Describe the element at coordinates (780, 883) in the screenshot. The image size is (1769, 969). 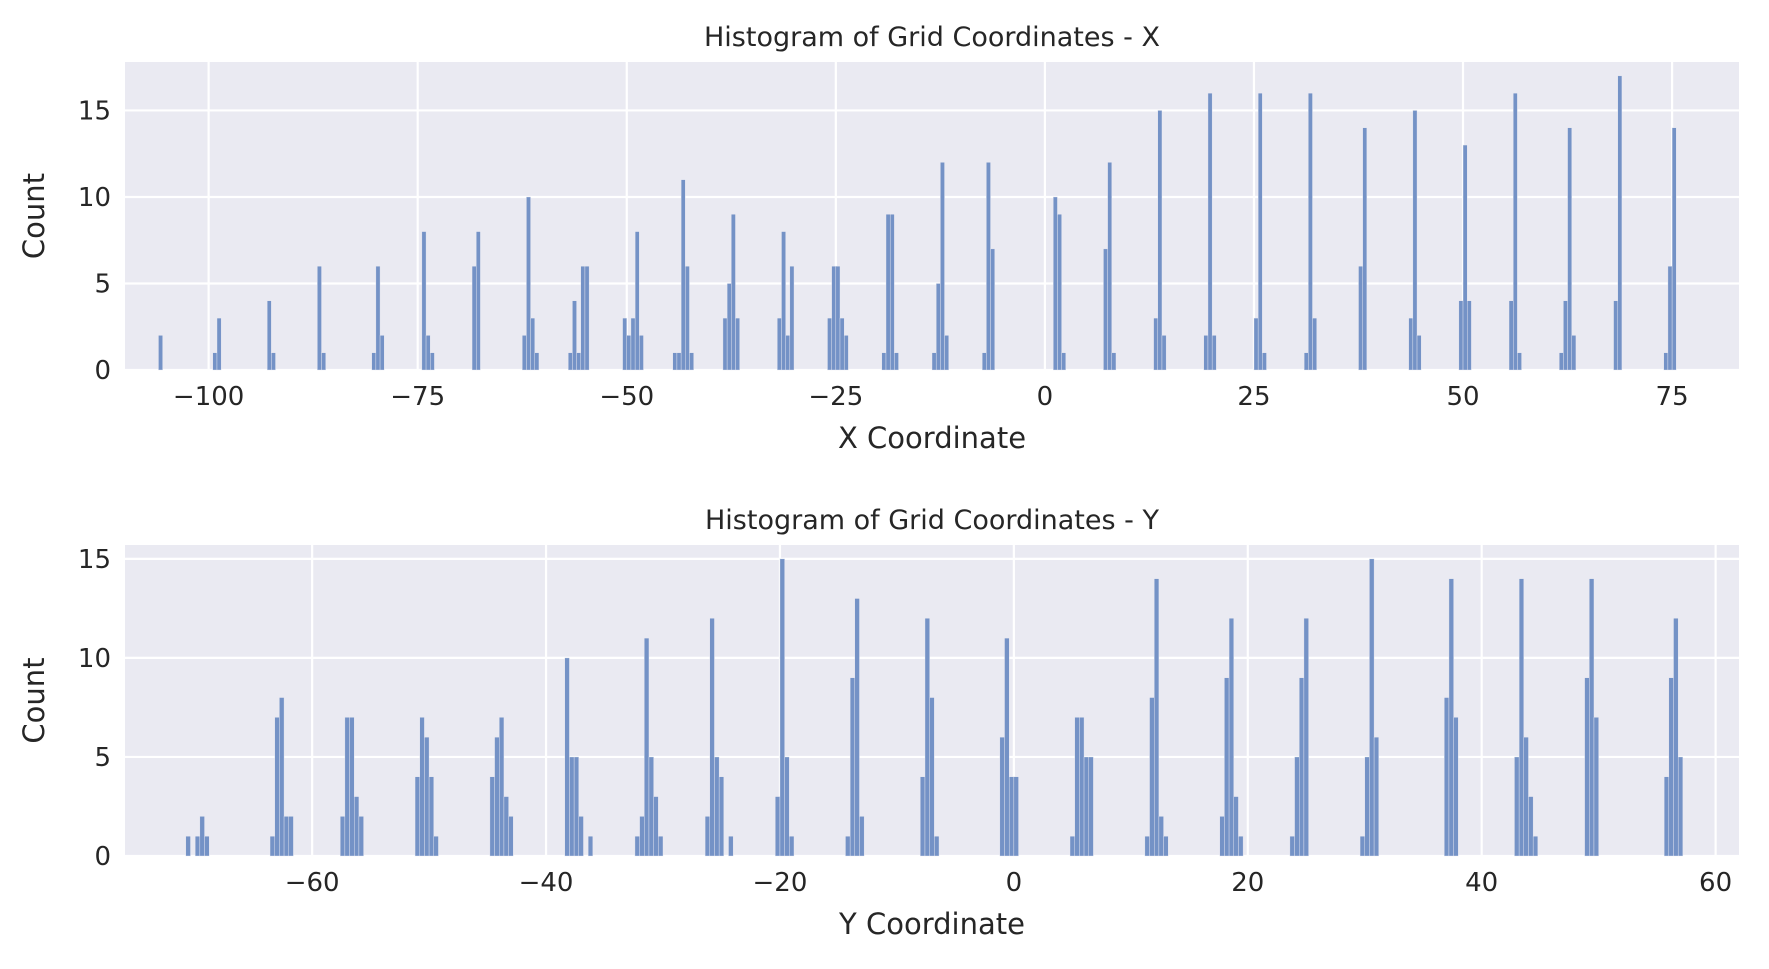
I see `x-tick-label: −20` at that location.